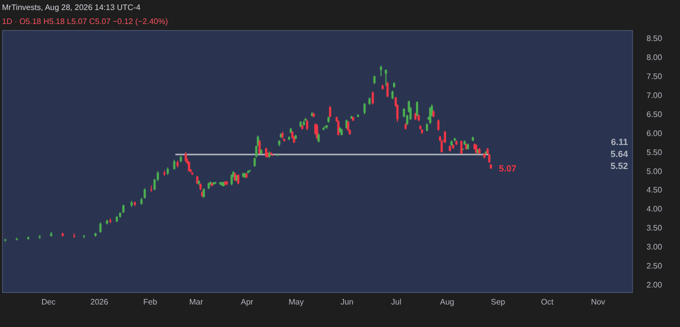 Image resolution: width=680 pixels, height=327 pixels. What do you see at coordinates (654, 228) in the screenshot?
I see `y-tick-label: 3.50` at bounding box center [654, 228].